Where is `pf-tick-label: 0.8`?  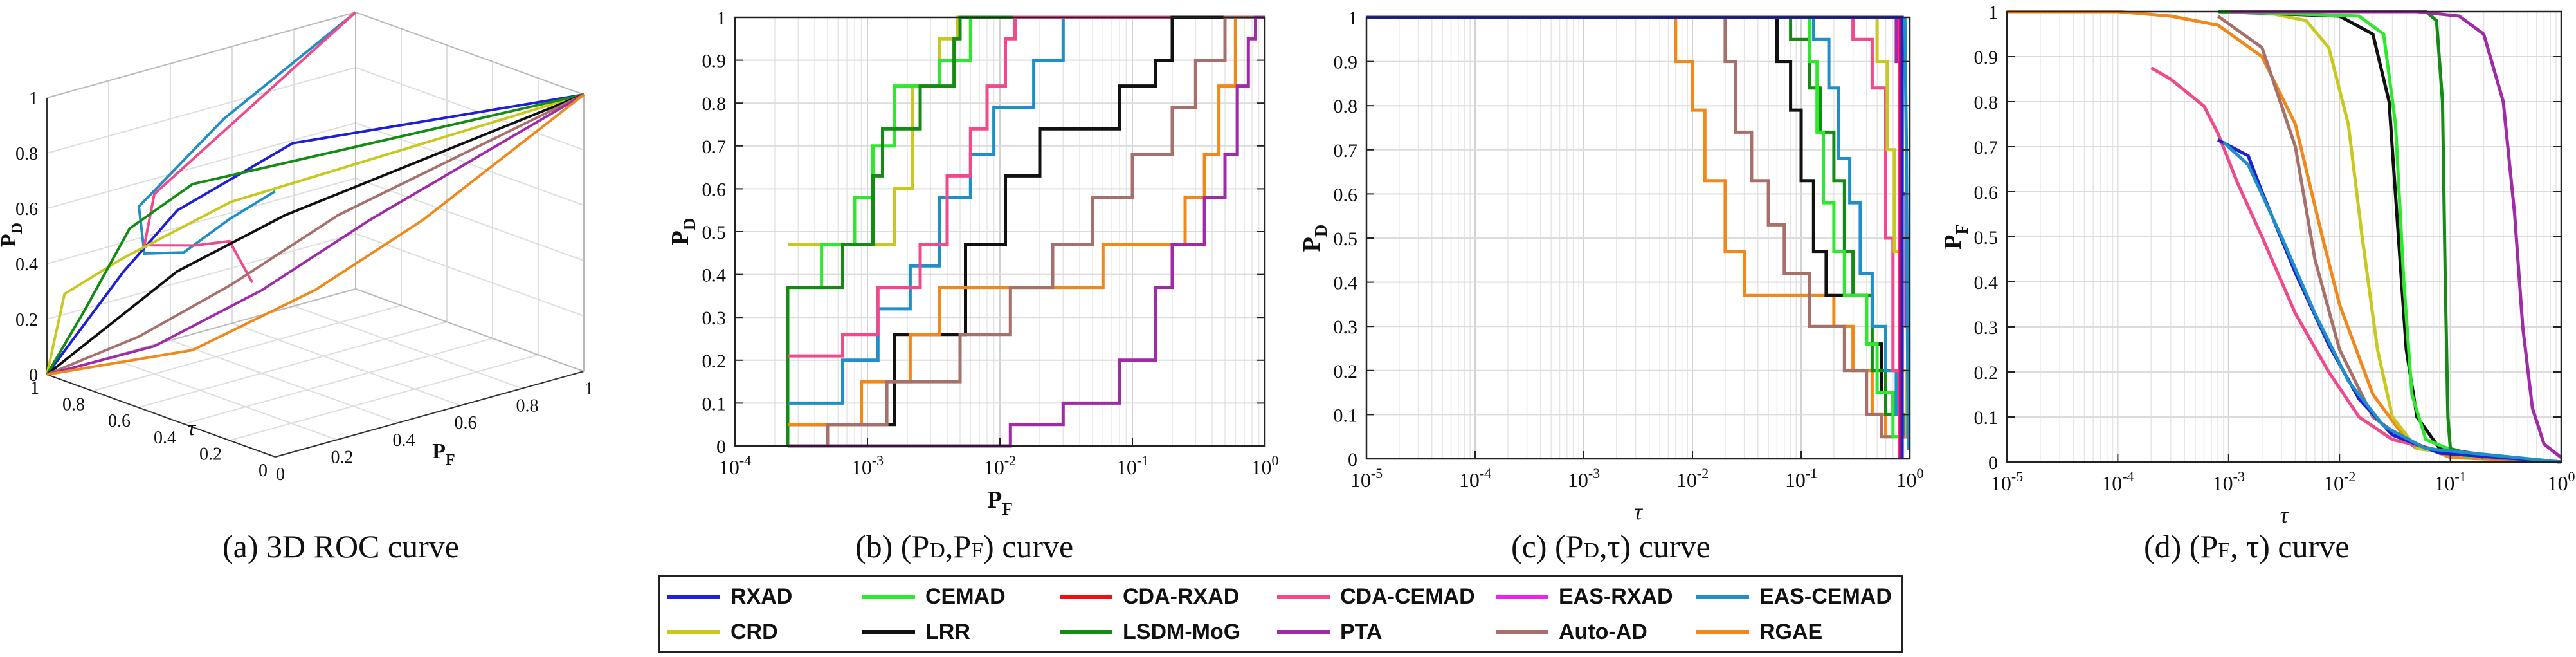 pf-tick-label: 0.8 is located at coordinates (527, 406).